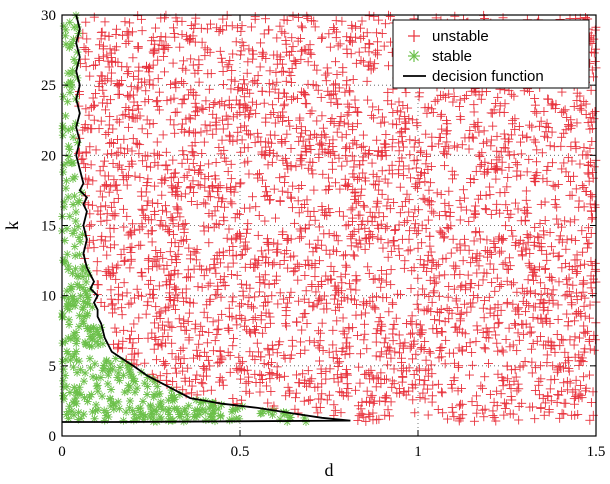 Image resolution: width=610 pixels, height=484 pixels. Describe the element at coordinates (414, 56) in the screenshot. I see `legend-marker-stable` at that location.